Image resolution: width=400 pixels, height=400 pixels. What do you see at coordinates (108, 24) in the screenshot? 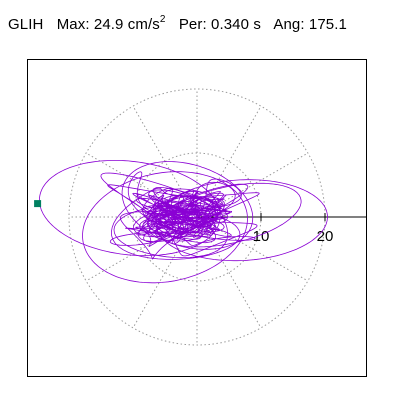
I see `max-value: 24.9` at bounding box center [108, 24].